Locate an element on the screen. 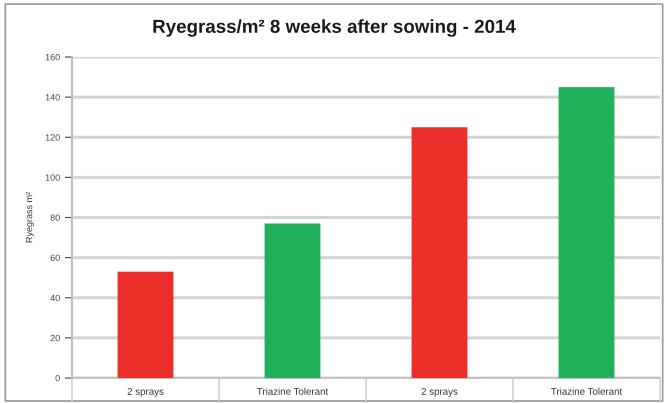  y-axis-title: Ryegrass m² is located at coordinates (30, 217).